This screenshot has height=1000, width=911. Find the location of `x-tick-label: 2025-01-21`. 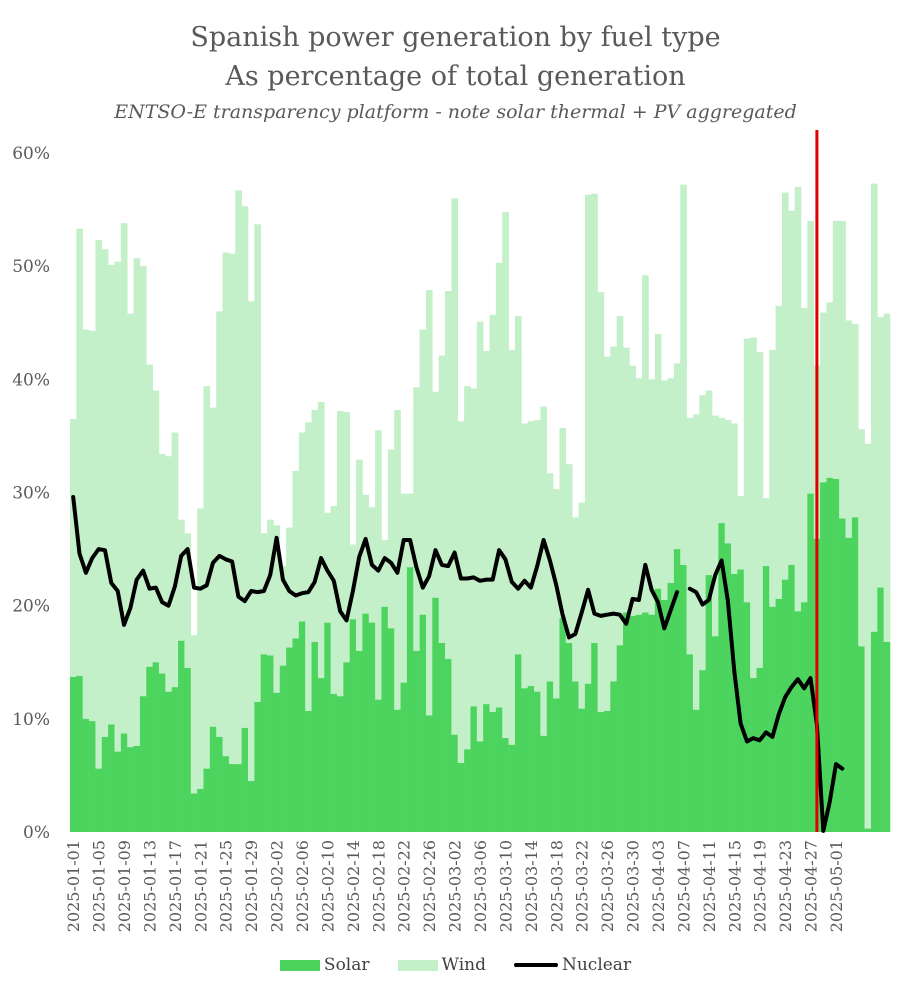

x-tick-label: 2025-01-21 is located at coordinates (200, 886).